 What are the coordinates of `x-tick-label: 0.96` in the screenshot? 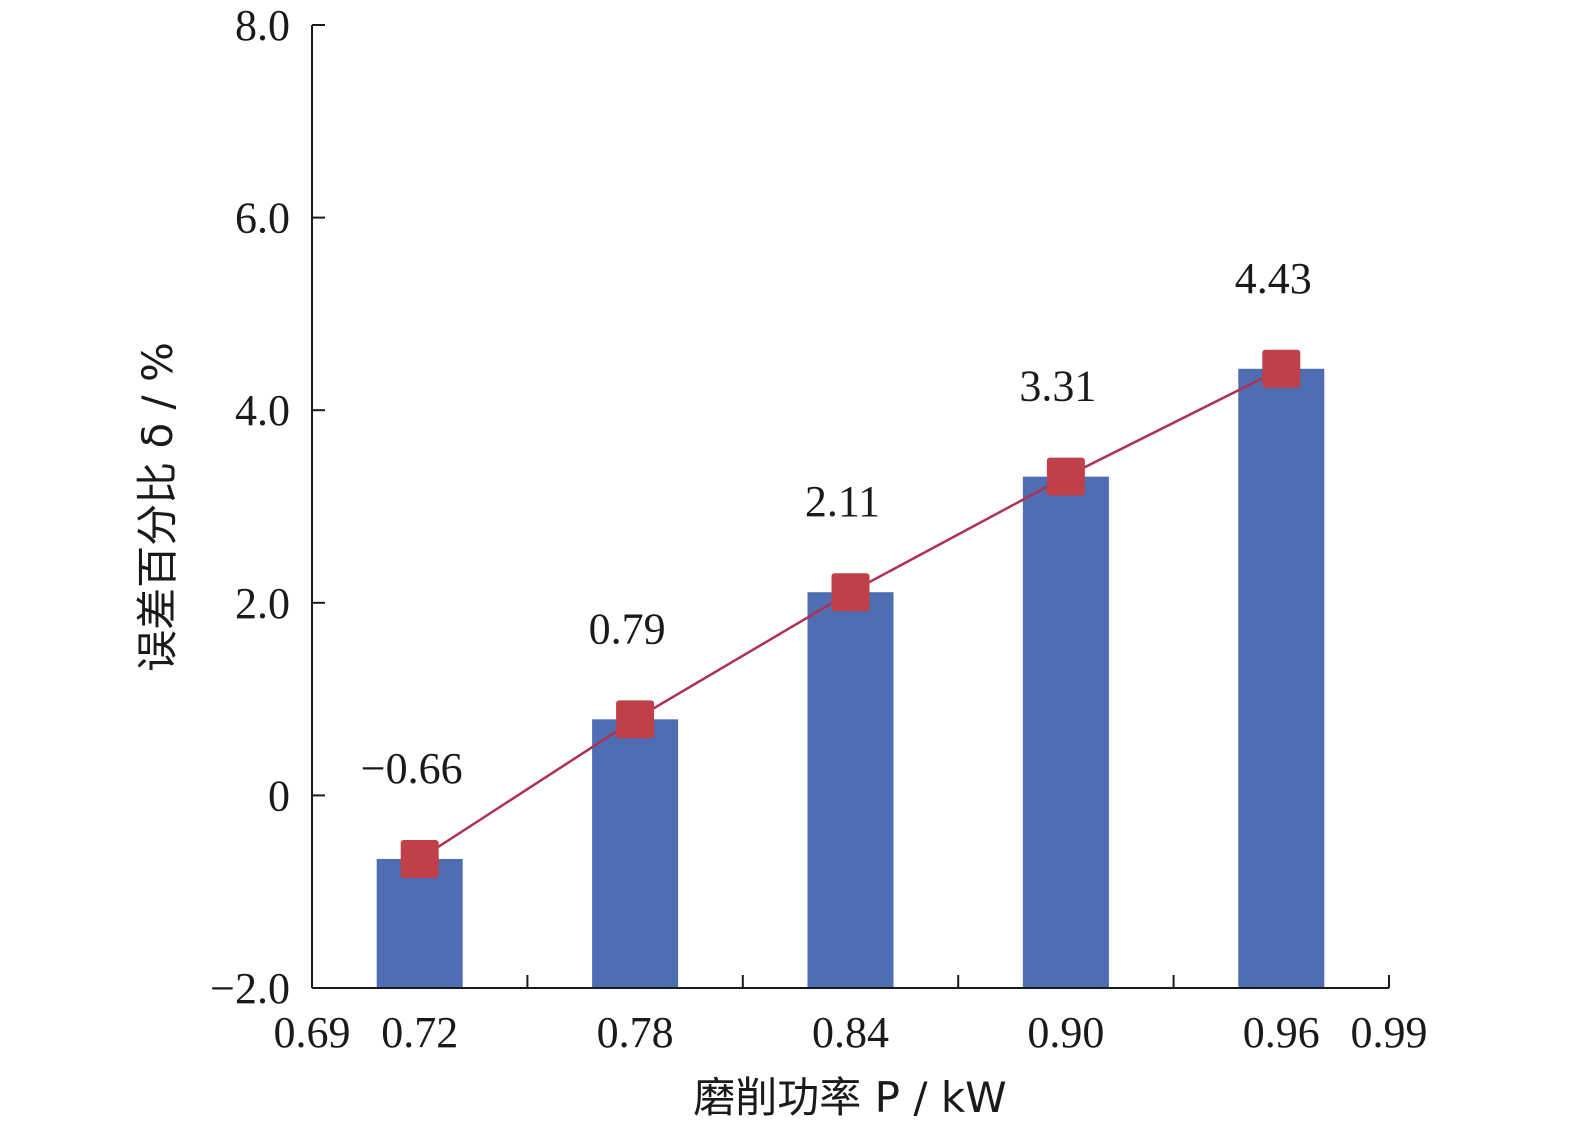 It's located at (1281, 1032).